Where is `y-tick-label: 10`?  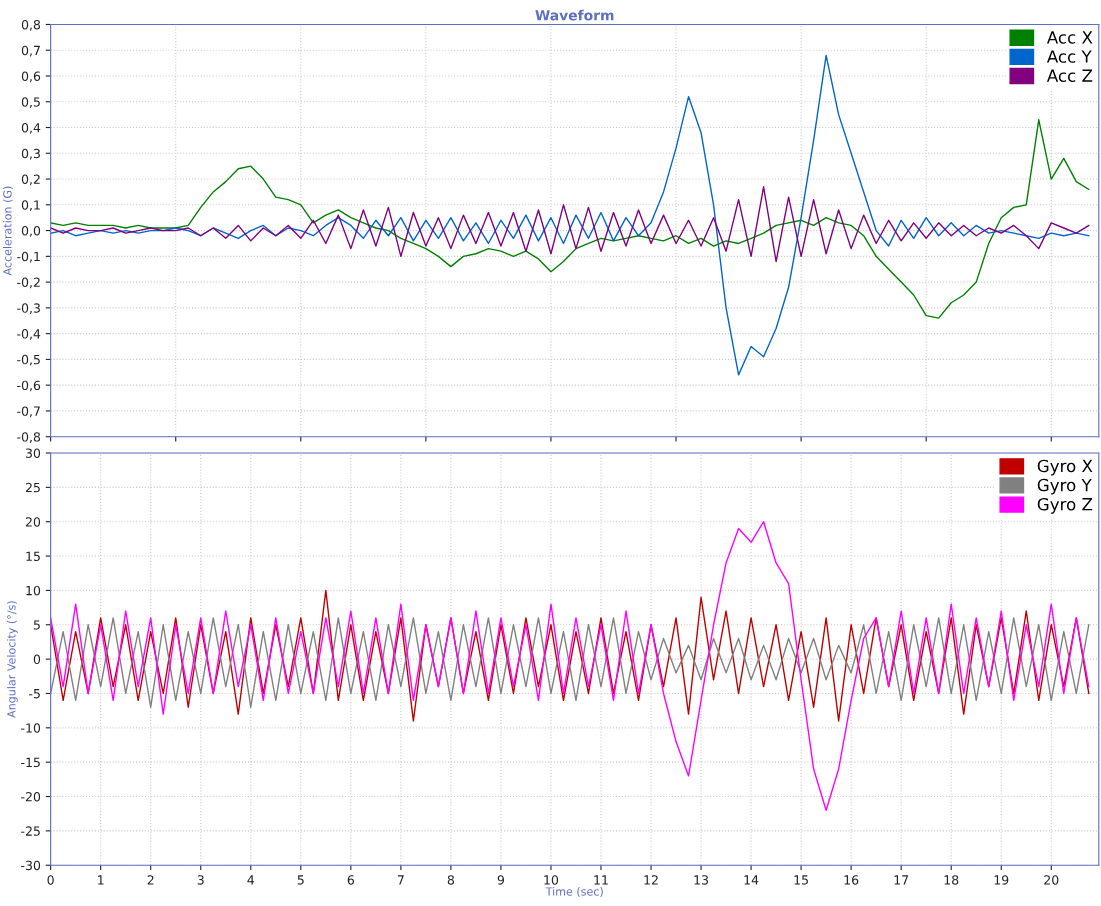 y-tick-label: 10 is located at coordinates (33, 590).